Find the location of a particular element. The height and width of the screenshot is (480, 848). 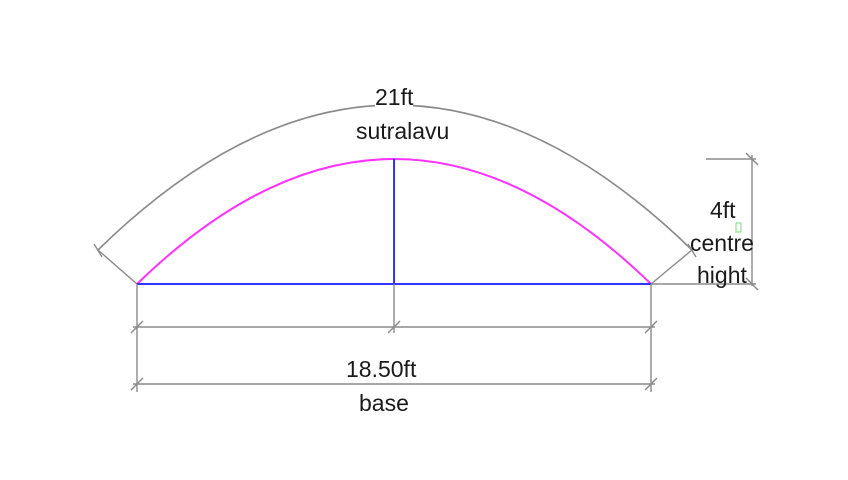

height-value: 4ft is located at coordinates (723, 210).